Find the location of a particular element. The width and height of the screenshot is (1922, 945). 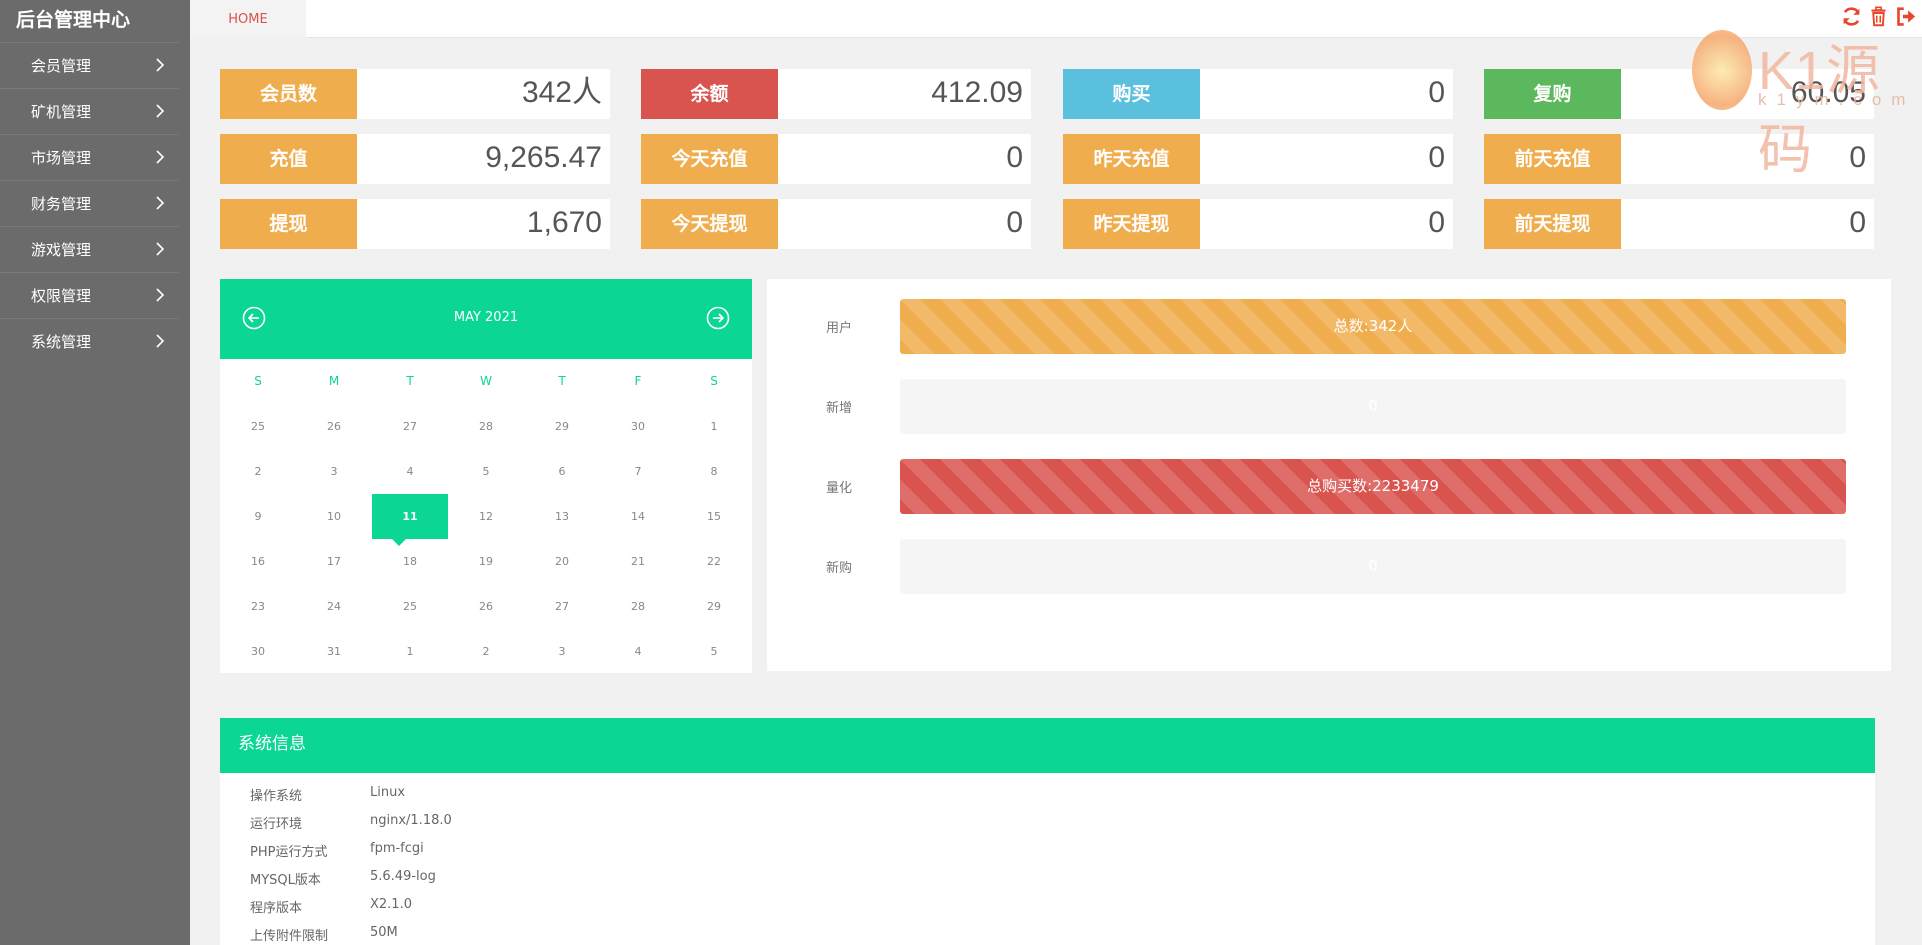

calendar-day: 11 is located at coordinates (410, 520).